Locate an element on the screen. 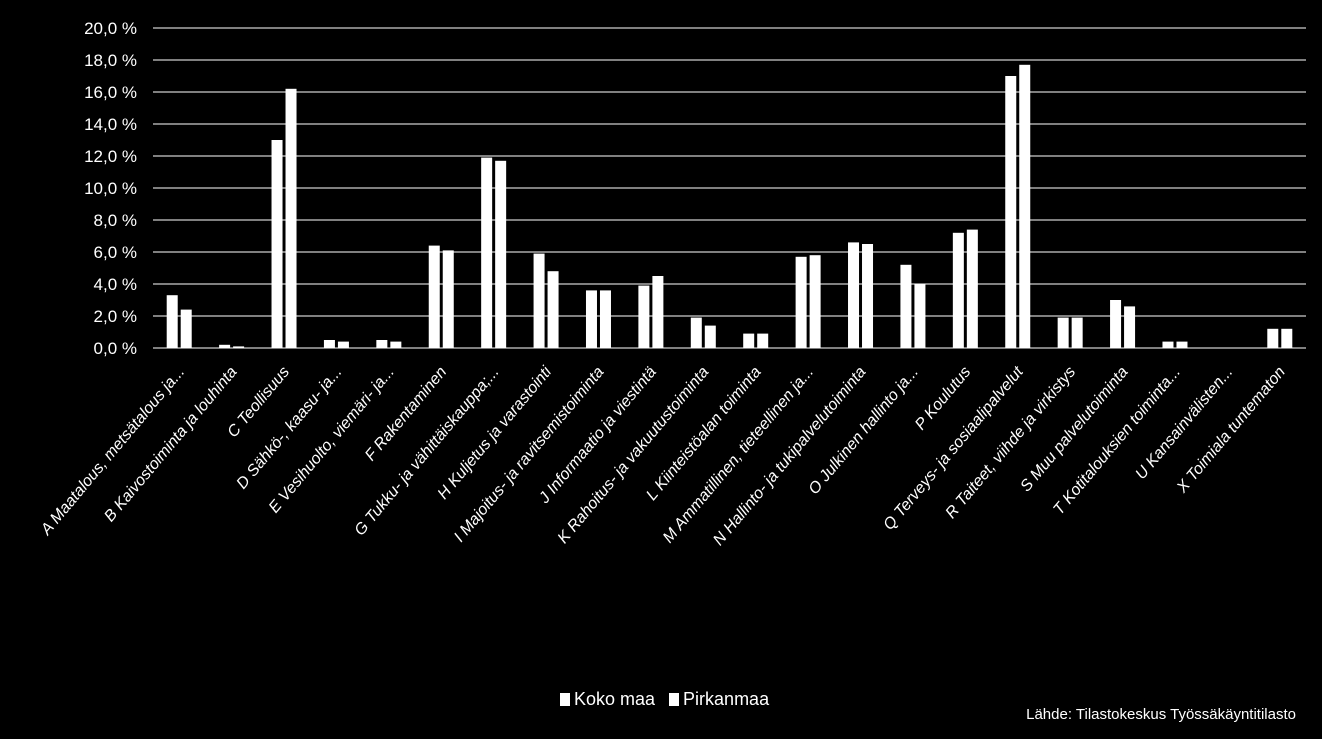 The image size is (1322, 739). y-tick-label: 12,0 % is located at coordinates (110, 156).